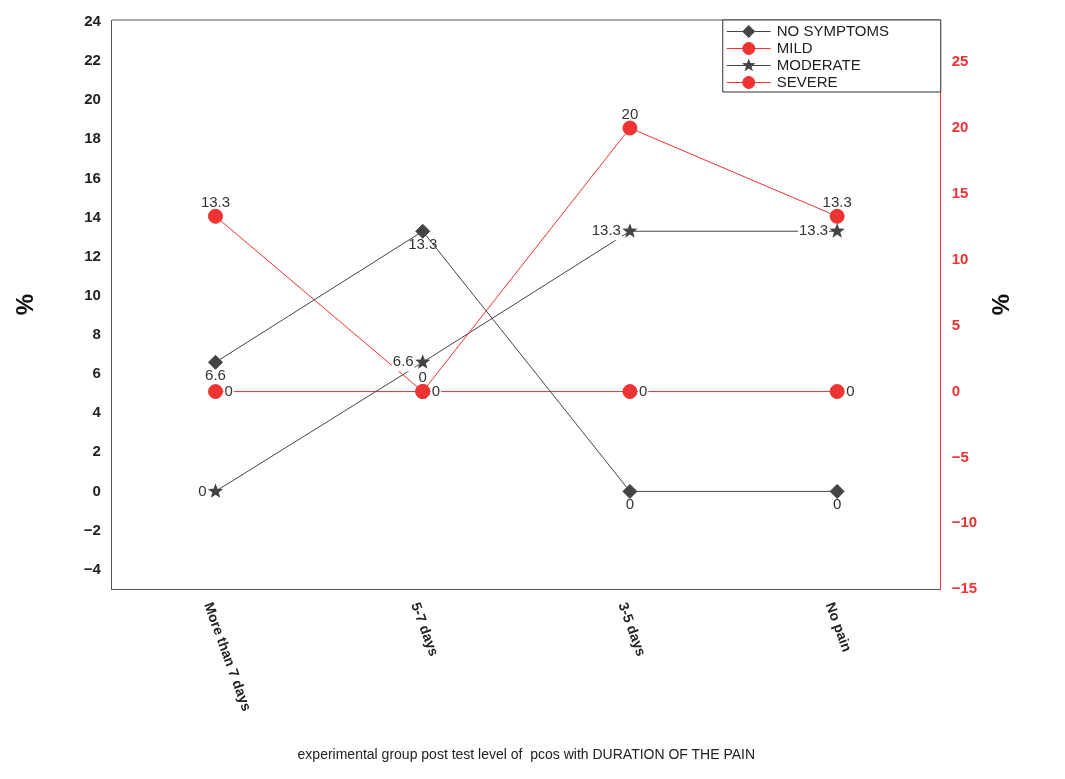 Image resolution: width=1065 pixels, height=779 pixels. I want to click on y-tick-label: 20, so click(92, 99).